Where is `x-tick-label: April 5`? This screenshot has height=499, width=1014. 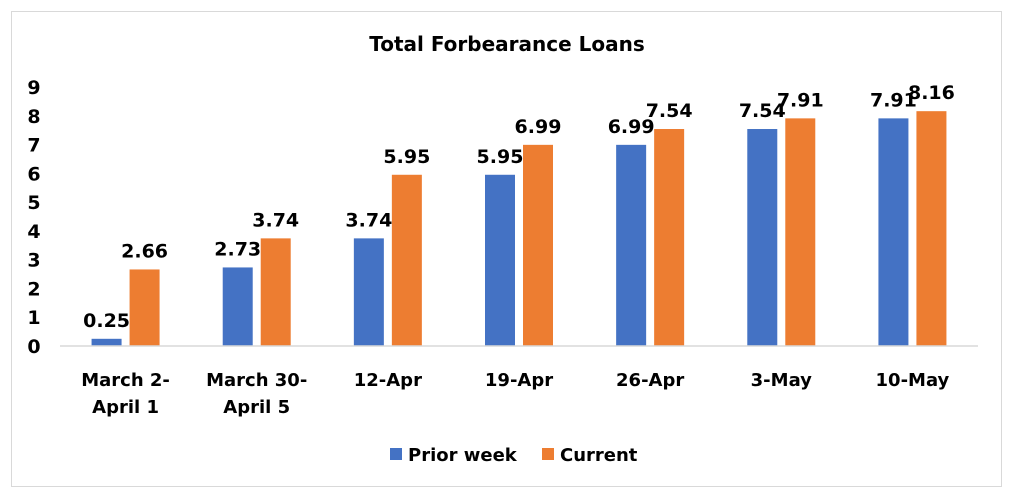
x-tick-label: April 5 is located at coordinates (256, 407).